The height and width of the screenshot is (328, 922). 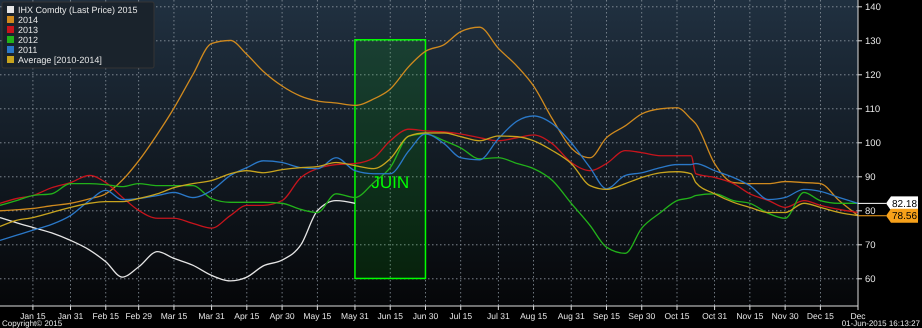 What do you see at coordinates (881, 323) in the screenshot?
I see `text: 01-Jun-2015 16:13:27` at bounding box center [881, 323].